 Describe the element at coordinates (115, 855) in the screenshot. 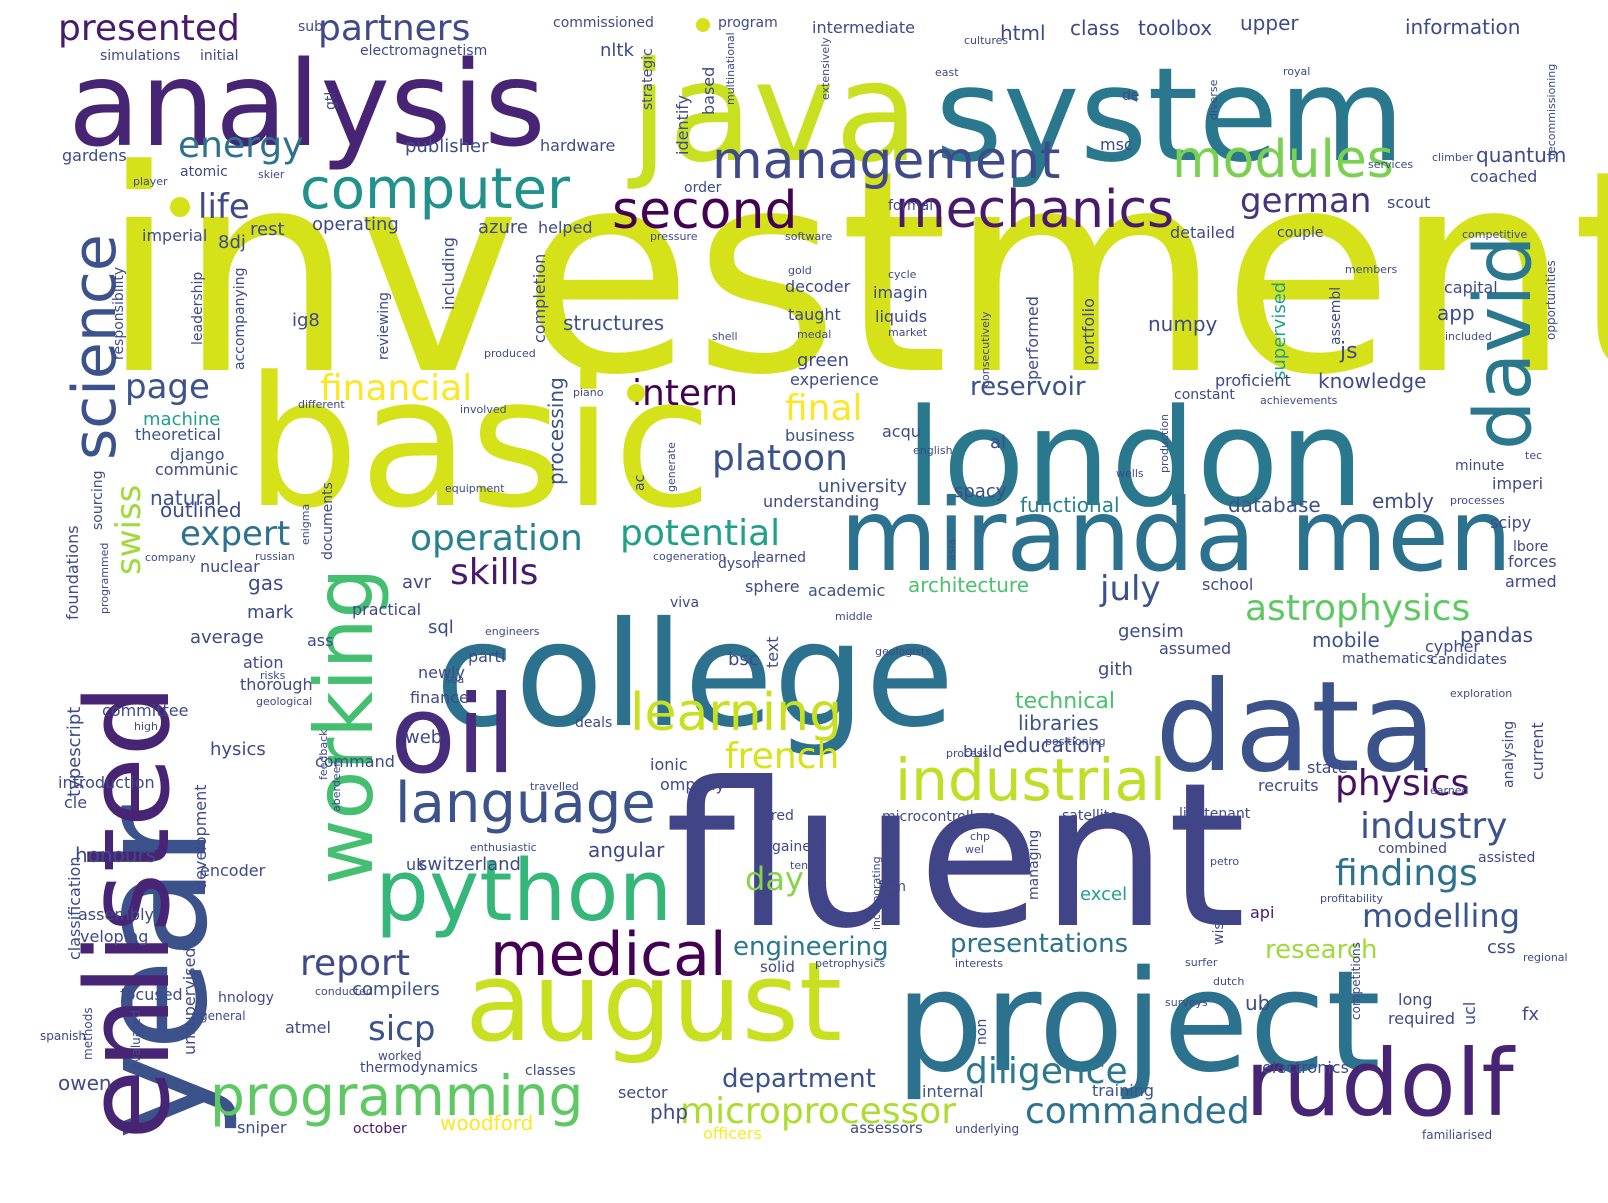

I see `cloud-word: honours` at that location.